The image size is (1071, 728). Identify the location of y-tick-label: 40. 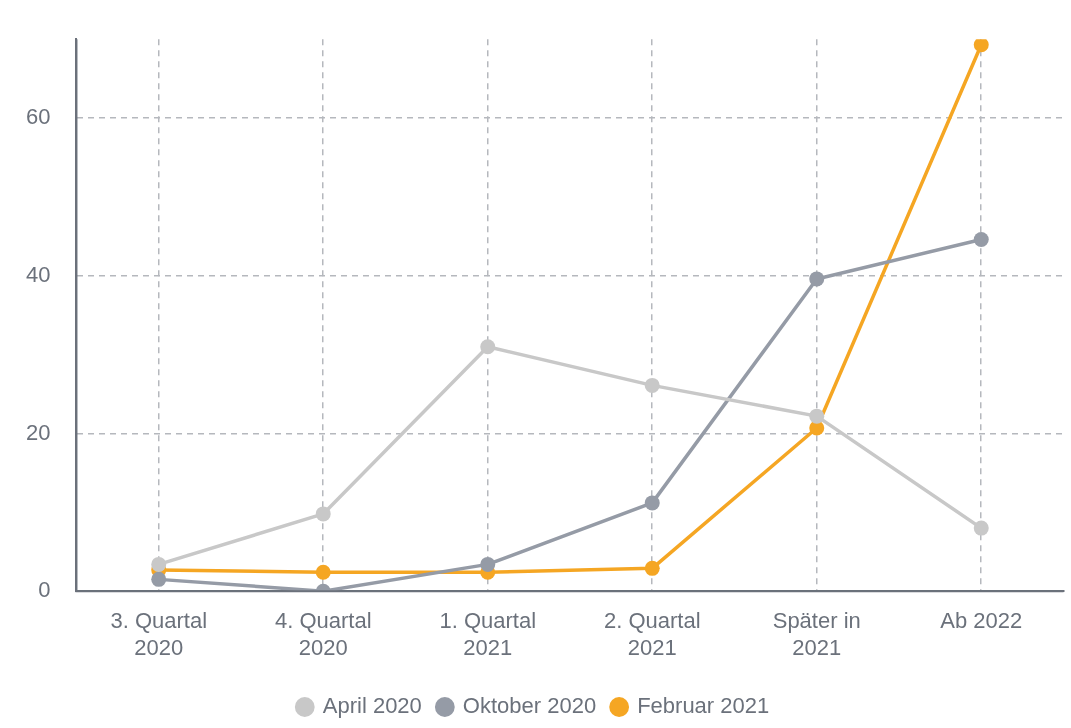
(38, 274).